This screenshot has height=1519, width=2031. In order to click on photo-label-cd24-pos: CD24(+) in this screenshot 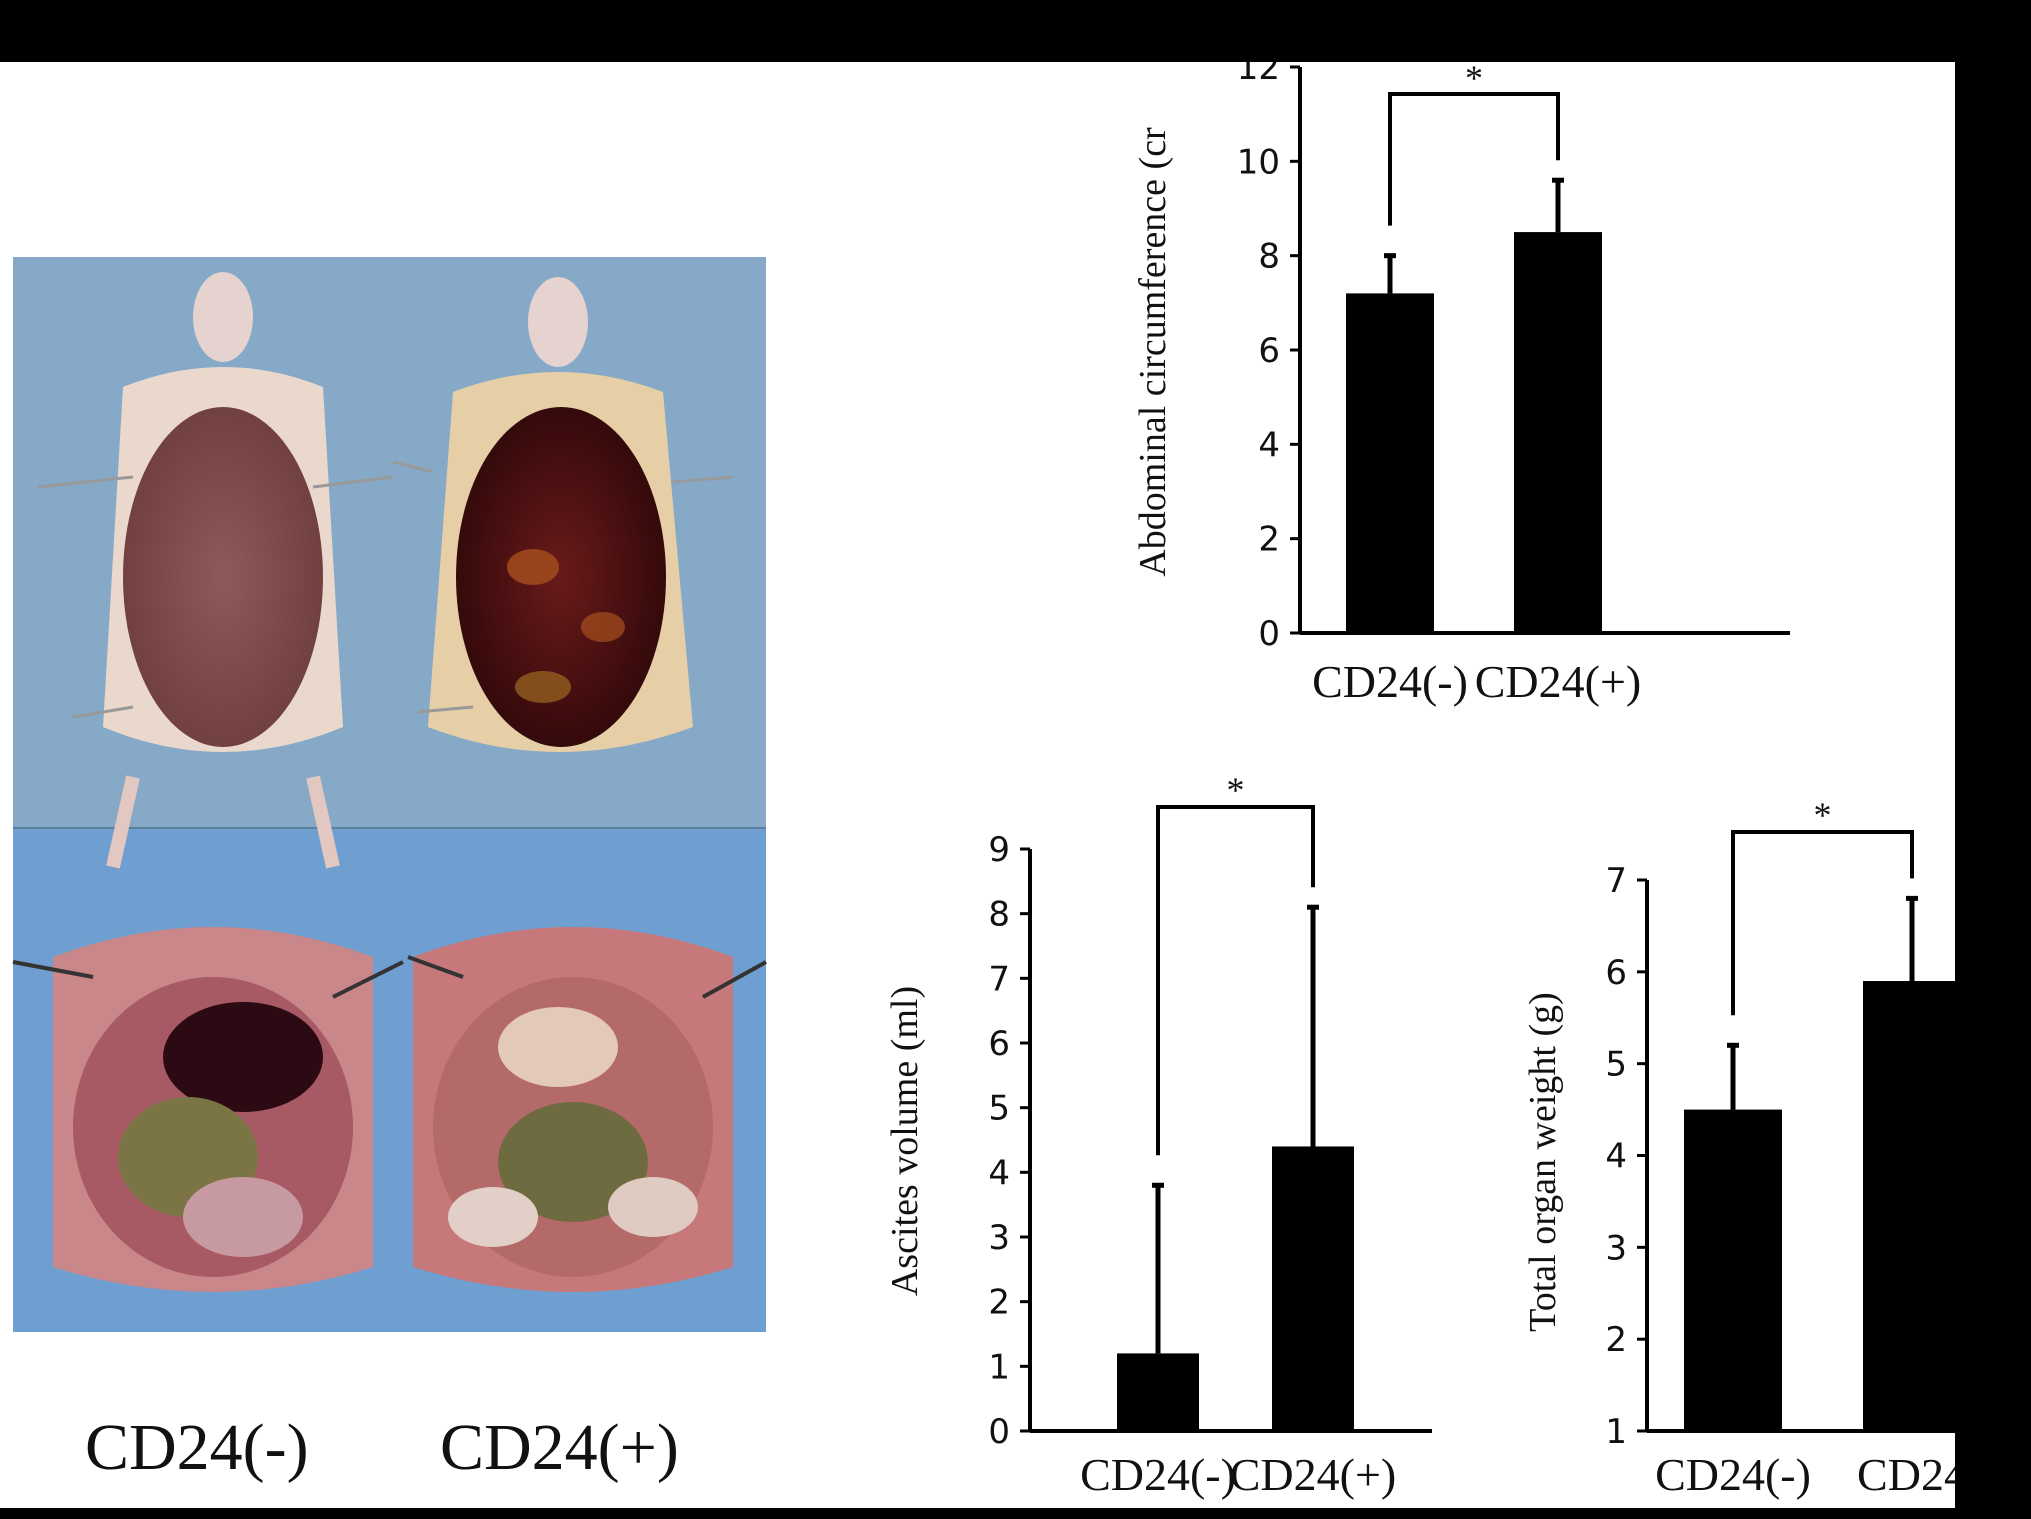, I will do `click(559, 1447)`.